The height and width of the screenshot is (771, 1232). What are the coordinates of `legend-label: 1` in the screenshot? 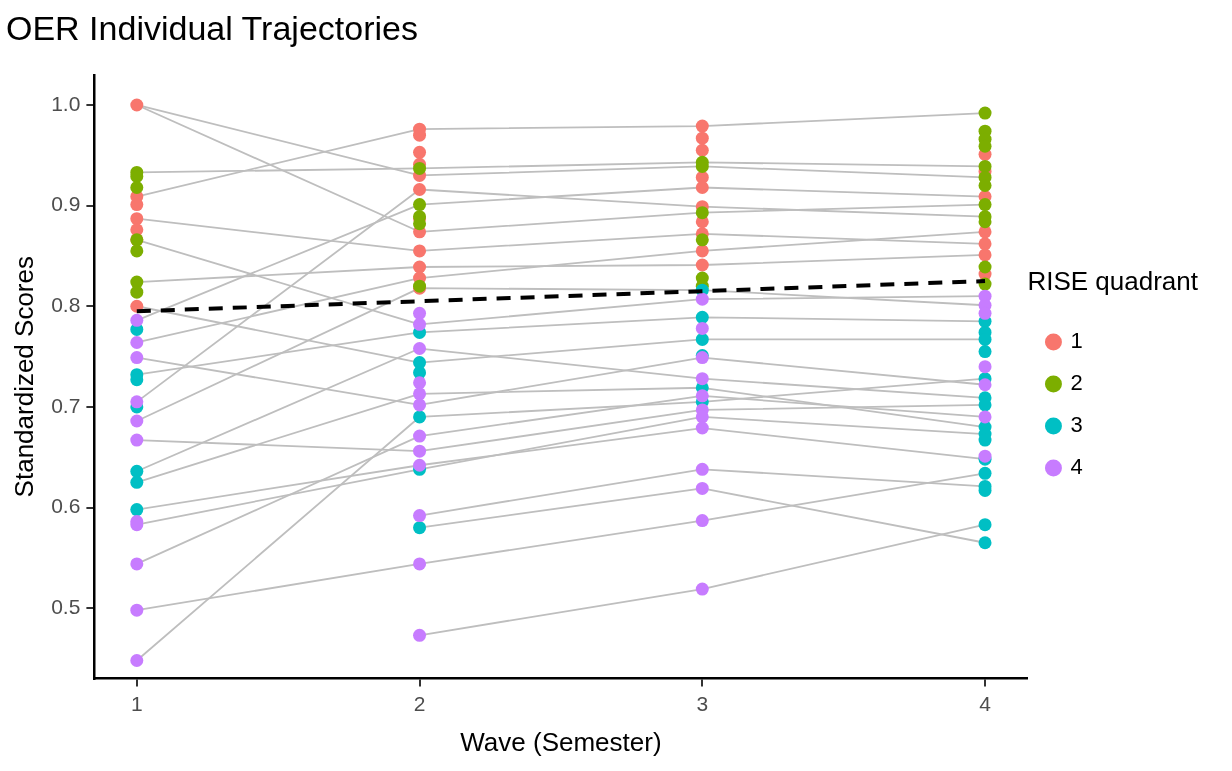 It's located at (1076, 341).